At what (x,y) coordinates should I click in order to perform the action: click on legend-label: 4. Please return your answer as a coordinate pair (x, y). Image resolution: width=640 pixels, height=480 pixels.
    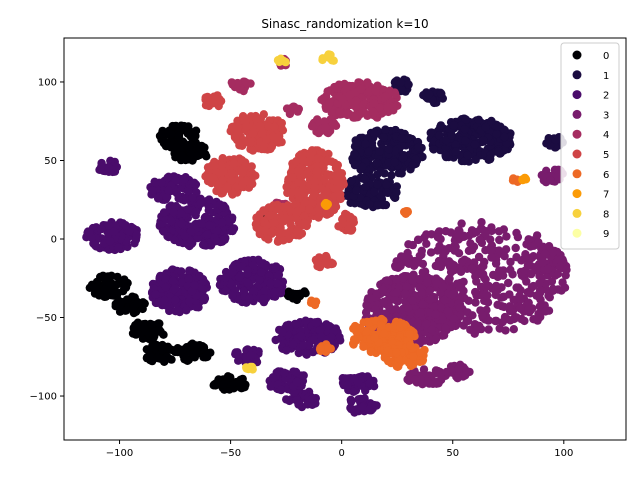
    Looking at the image, I should click on (606, 135).